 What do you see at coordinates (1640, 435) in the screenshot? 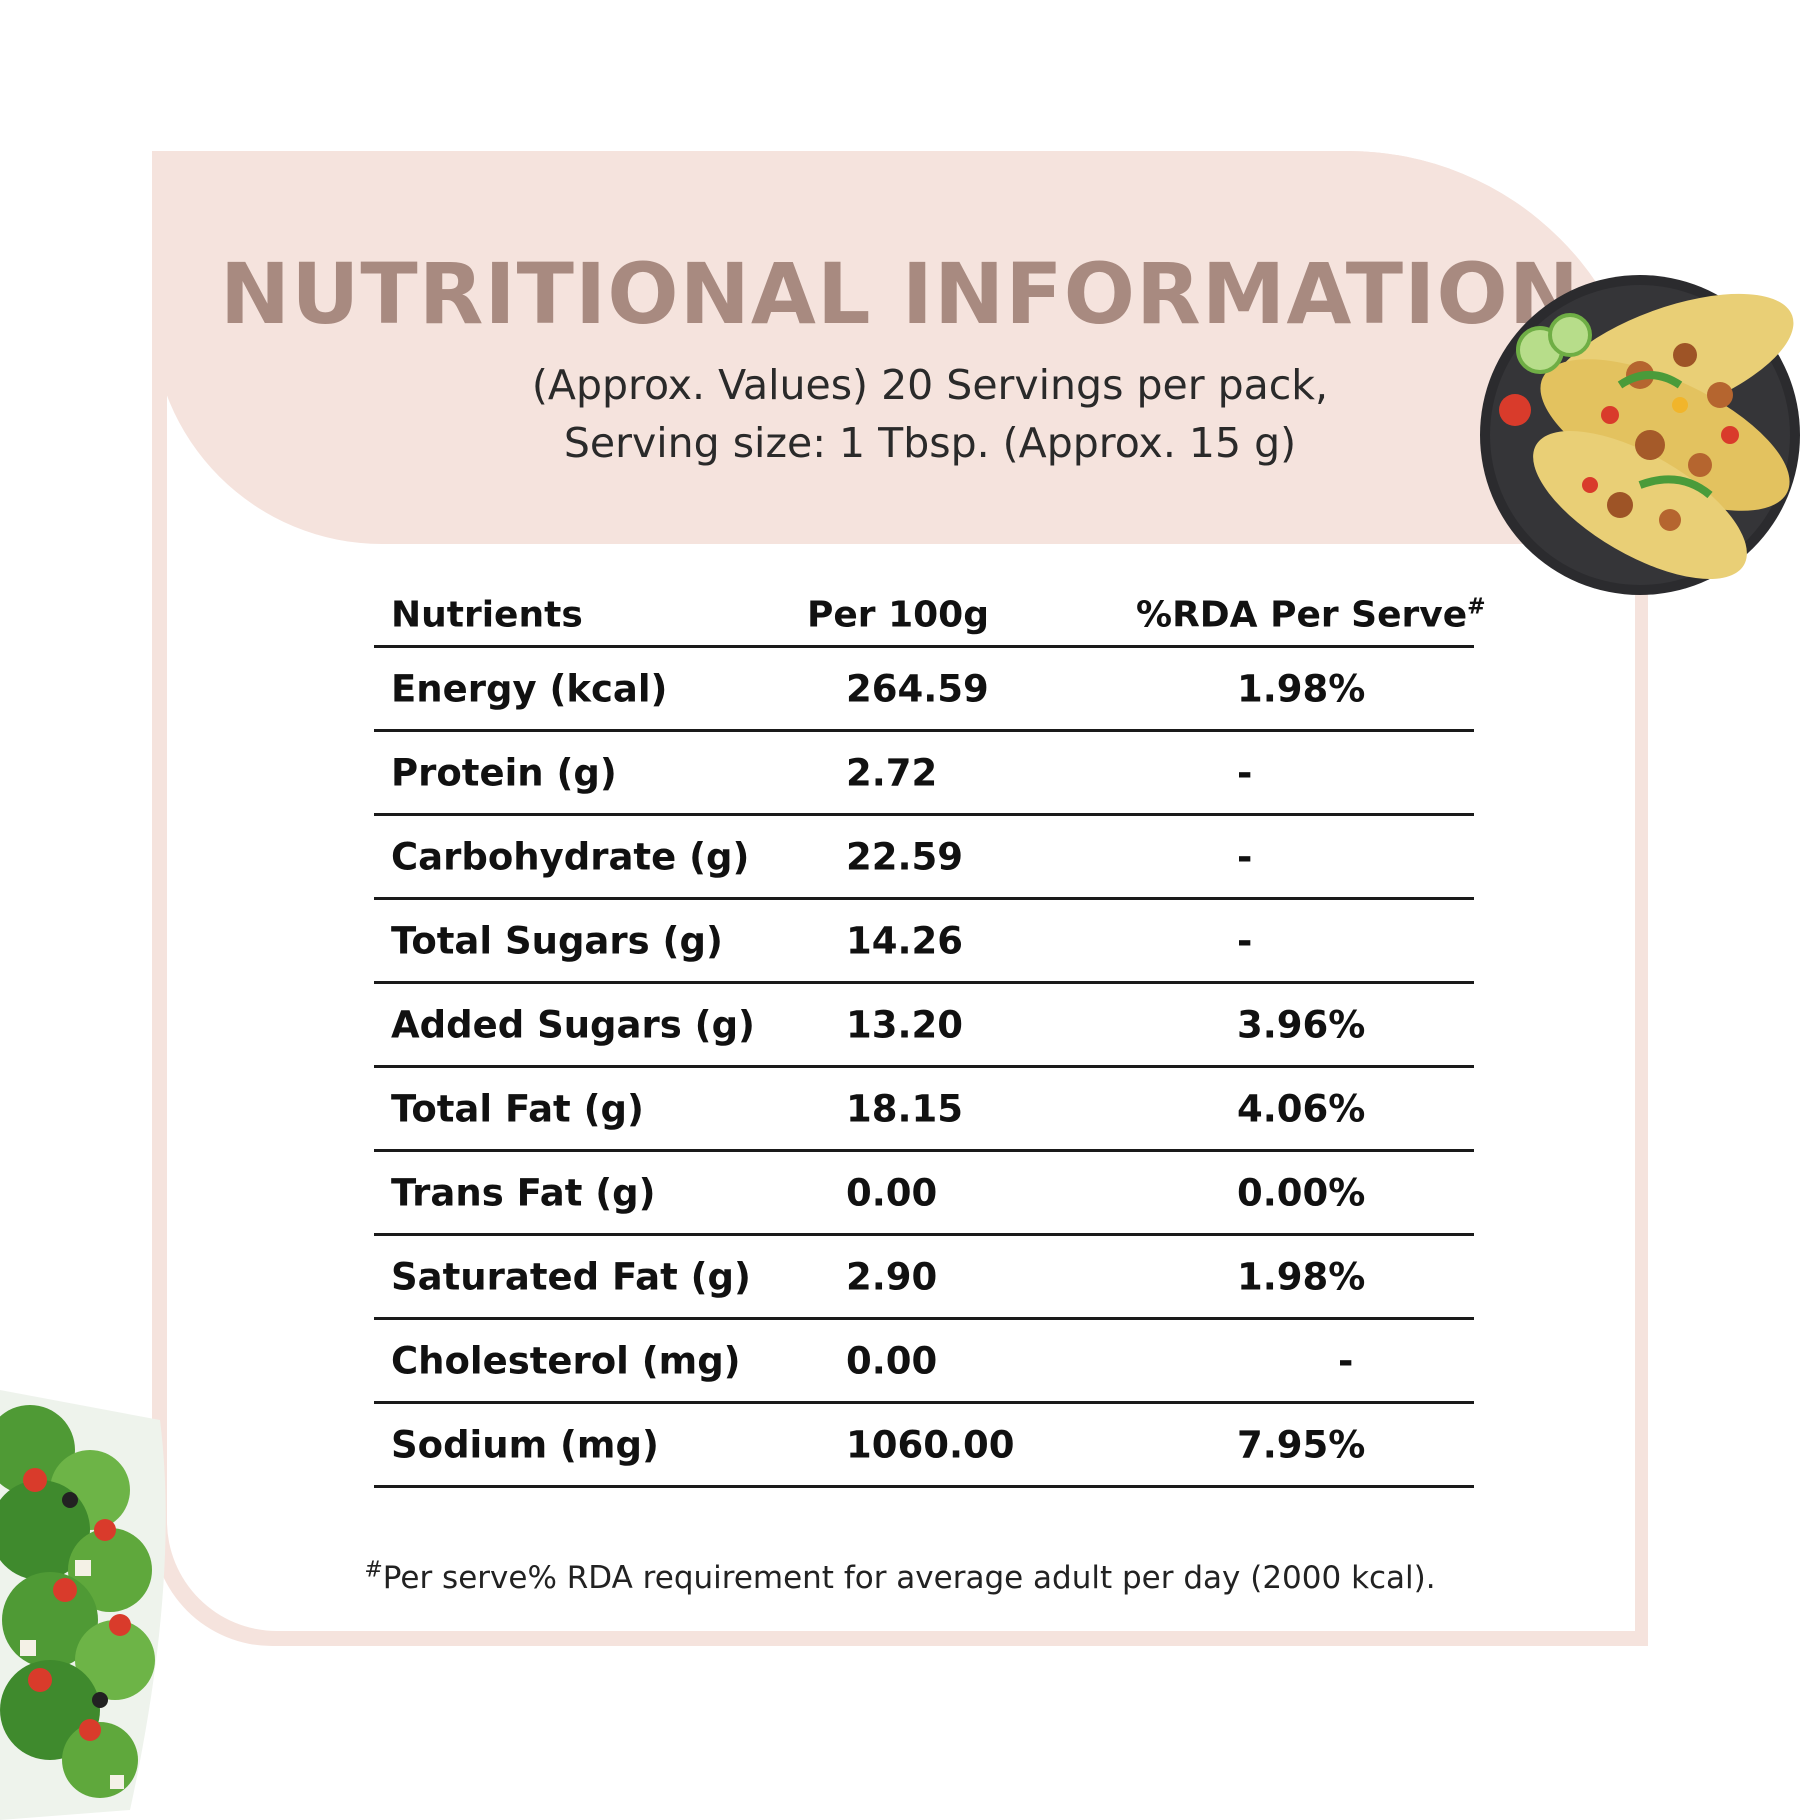
I see `taco-plate-photo` at bounding box center [1640, 435].